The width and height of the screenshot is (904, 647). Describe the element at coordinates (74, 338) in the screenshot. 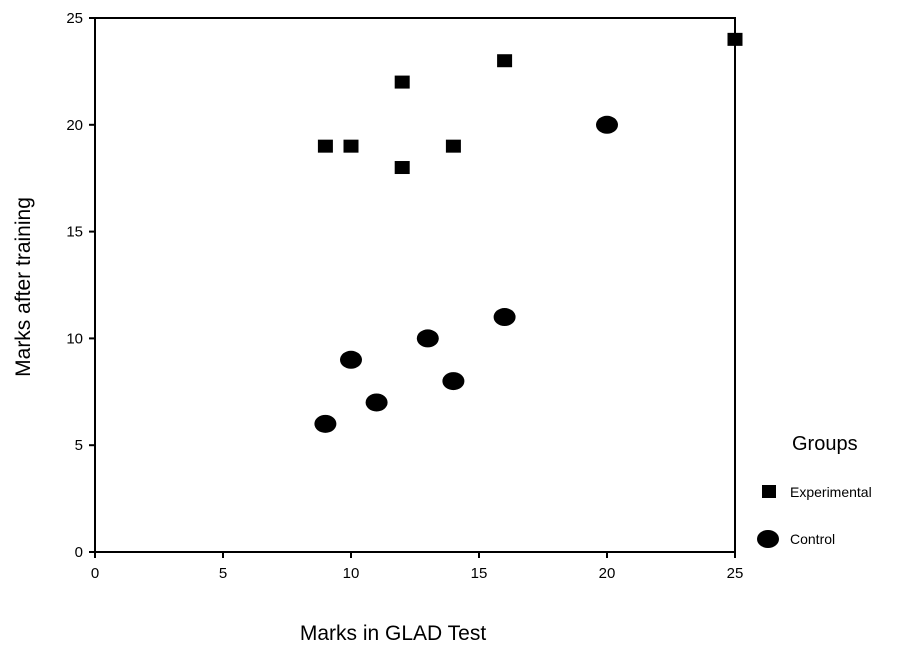

I see `y-tick-label: 10` at that location.